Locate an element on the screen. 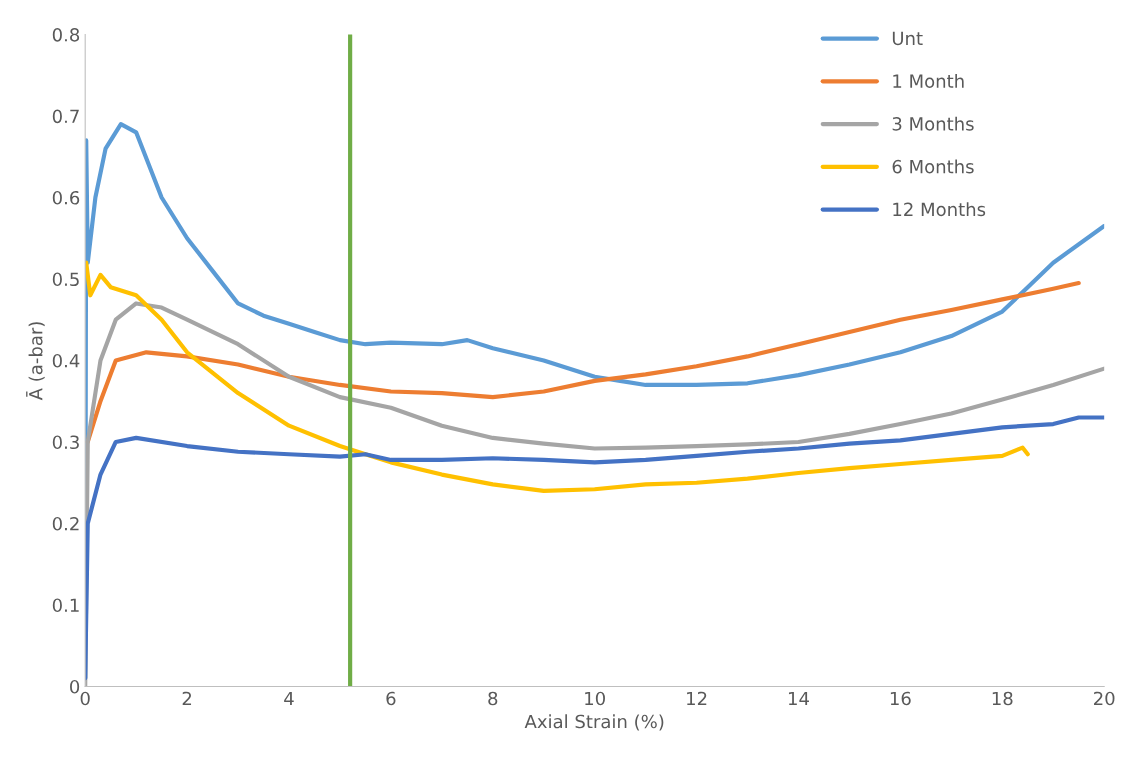 The width and height of the screenshot is (1121, 767). y-tick-label: 0.3 is located at coordinates (65, 442).